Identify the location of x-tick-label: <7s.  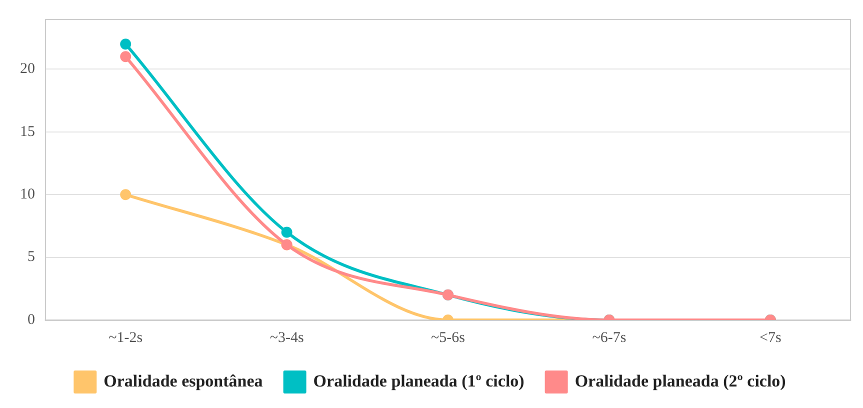
(771, 338).